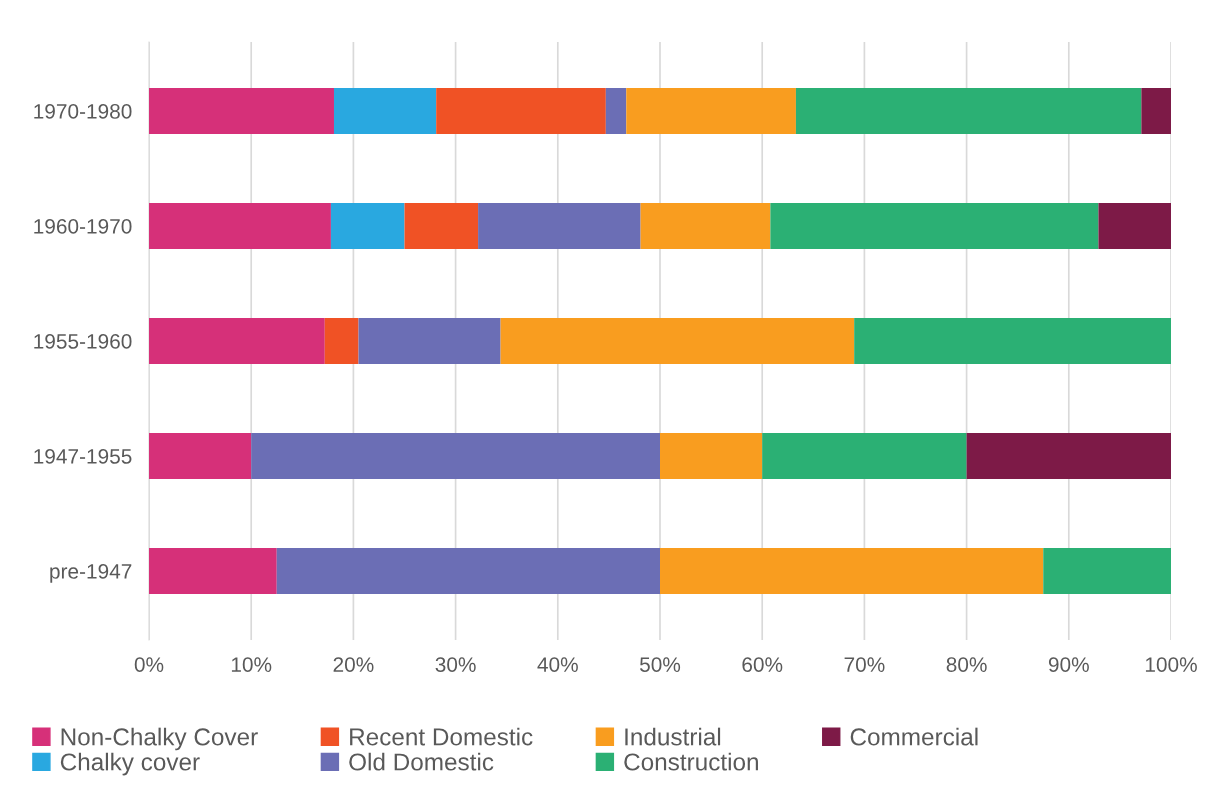  What do you see at coordinates (353, 664) in the screenshot?
I see `x-tick-label: 20%` at bounding box center [353, 664].